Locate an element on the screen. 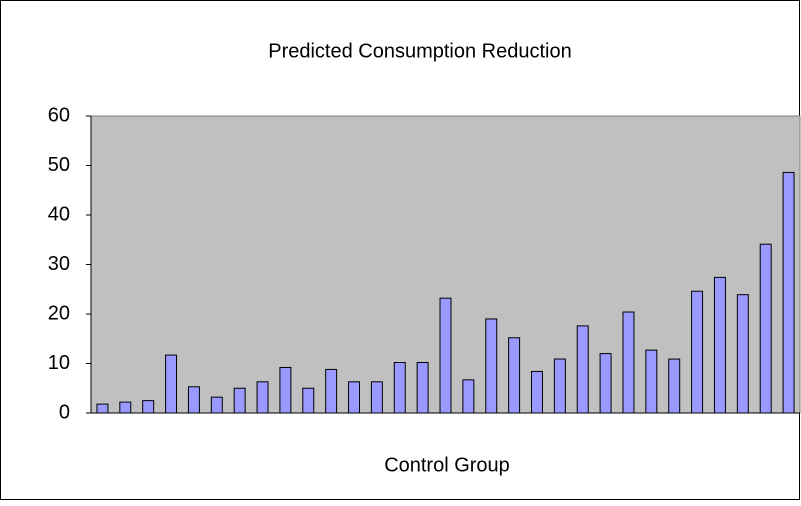  y-tick-label: 40 is located at coordinates (59, 214).